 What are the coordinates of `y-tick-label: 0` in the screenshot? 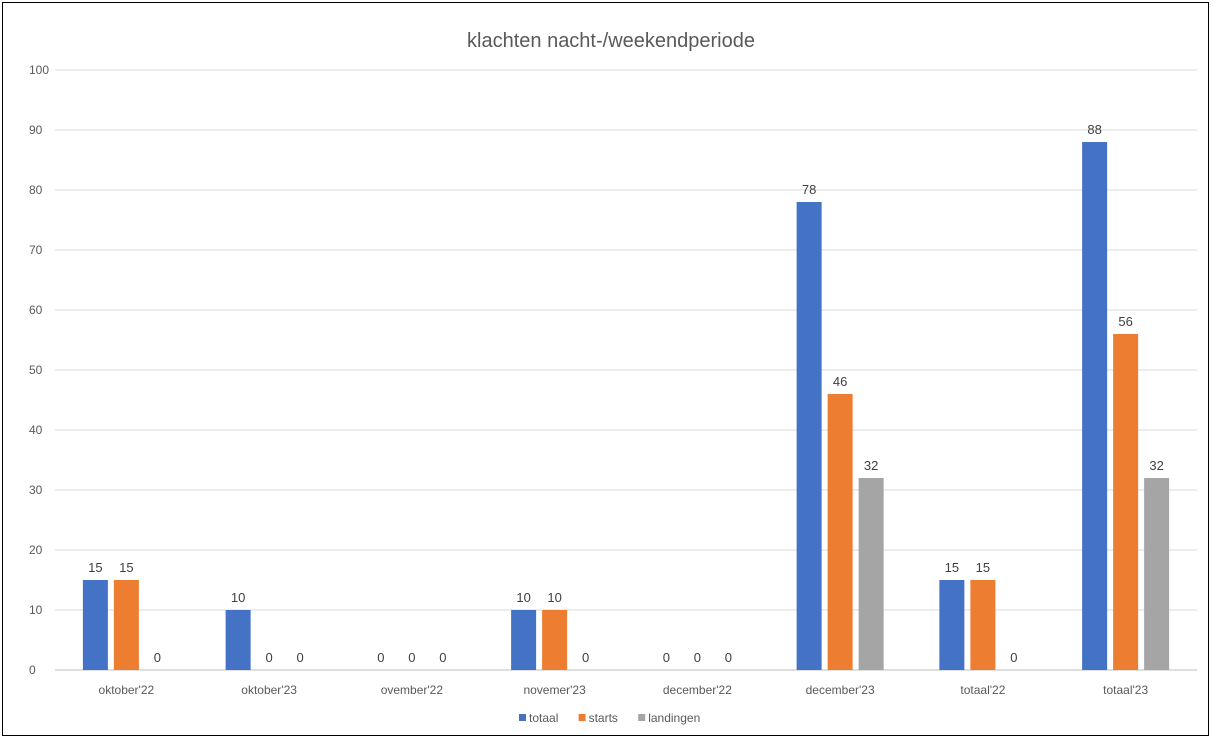 It's located at (32, 670).